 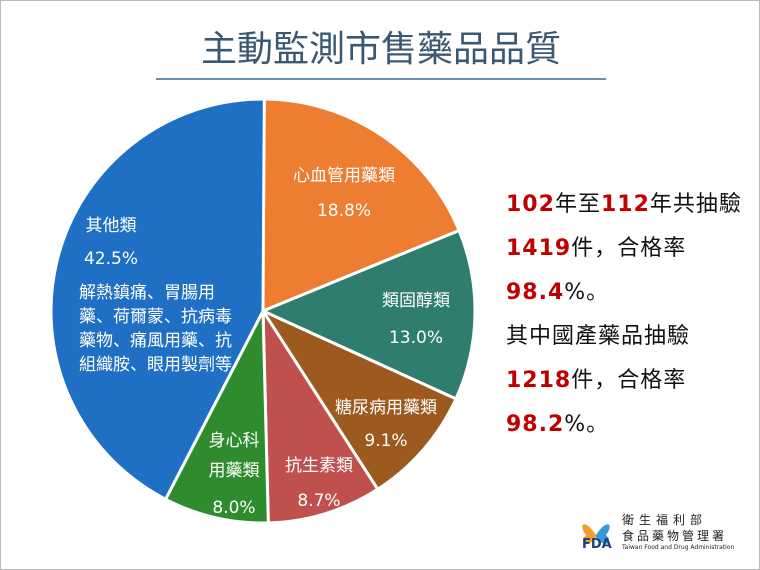 I want to click on annotation: 解熱鎮痛、胃腸用藥、荷爾蒙、抗病毒藥物、痛風用藥、抗組織胺、眼用製劑等, so click(x=155, y=329).